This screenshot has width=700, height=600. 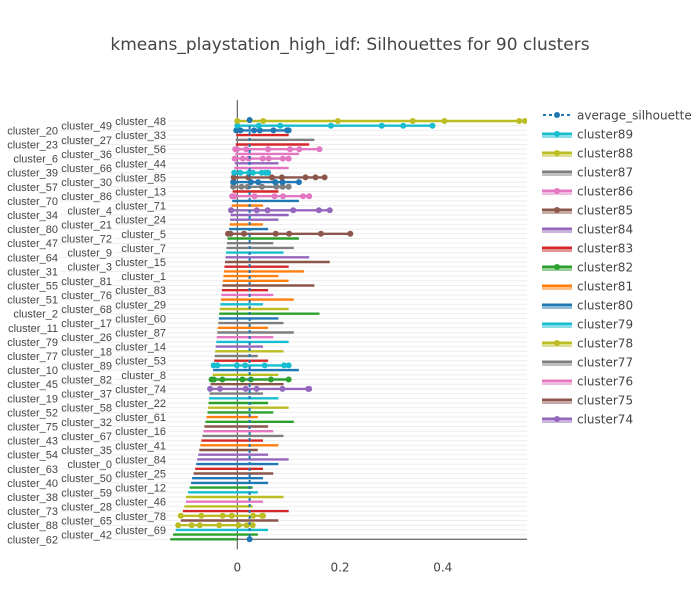 I want to click on y-tick-label: cluster_55, so click(x=32, y=287).